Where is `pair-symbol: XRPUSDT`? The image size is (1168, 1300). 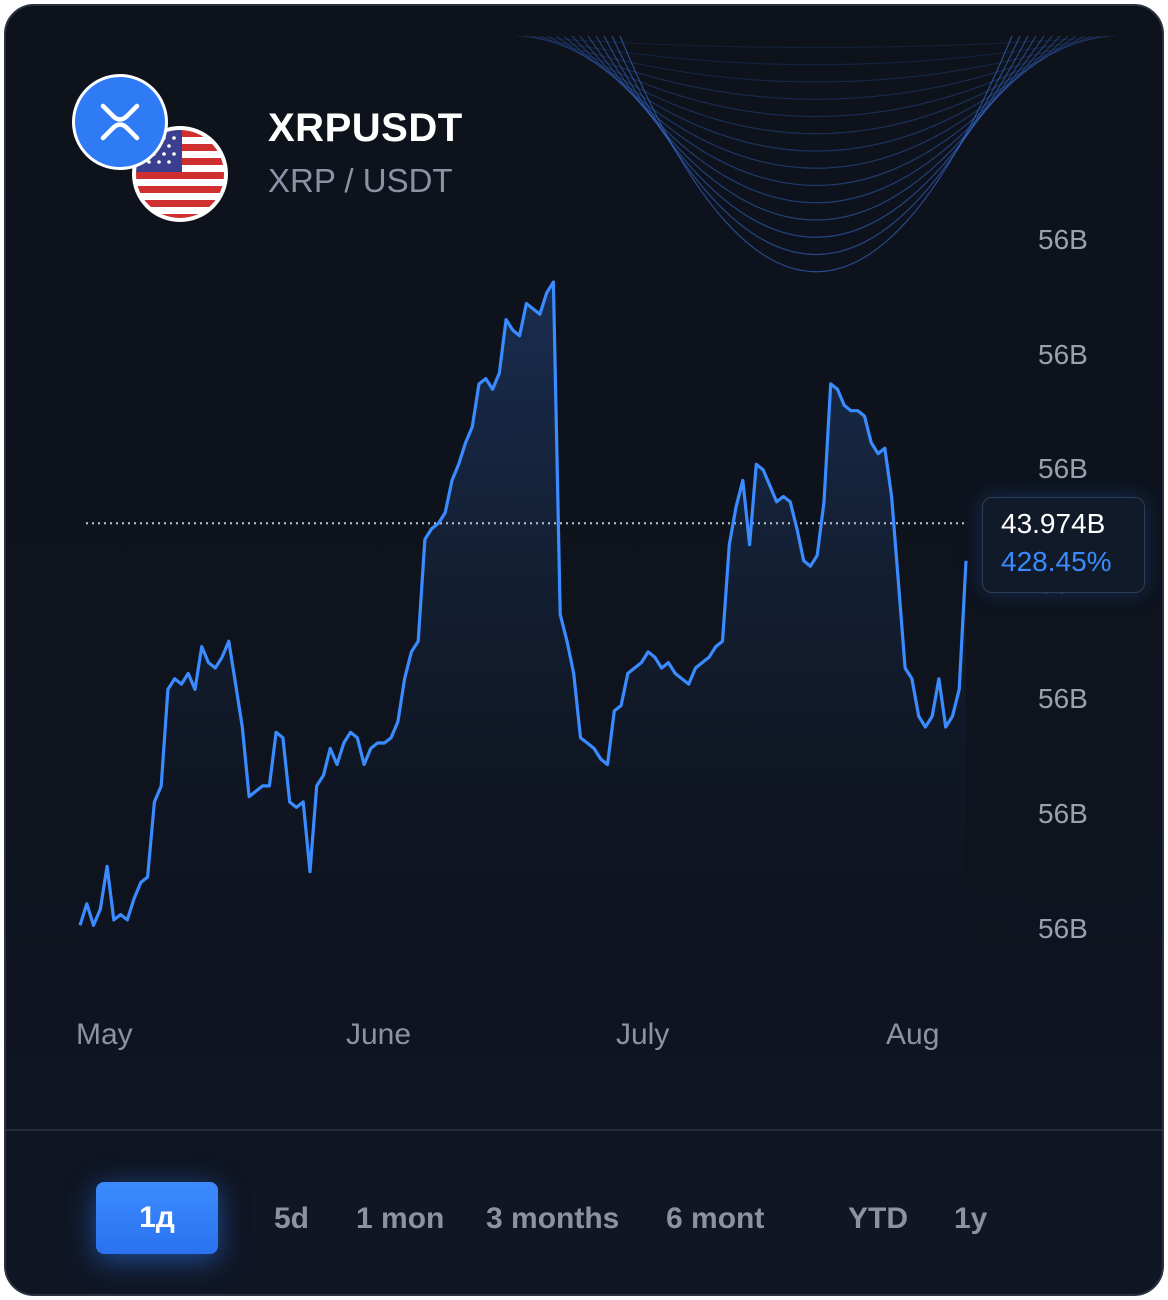 pair-symbol: XRPUSDT is located at coordinates (365, 128).